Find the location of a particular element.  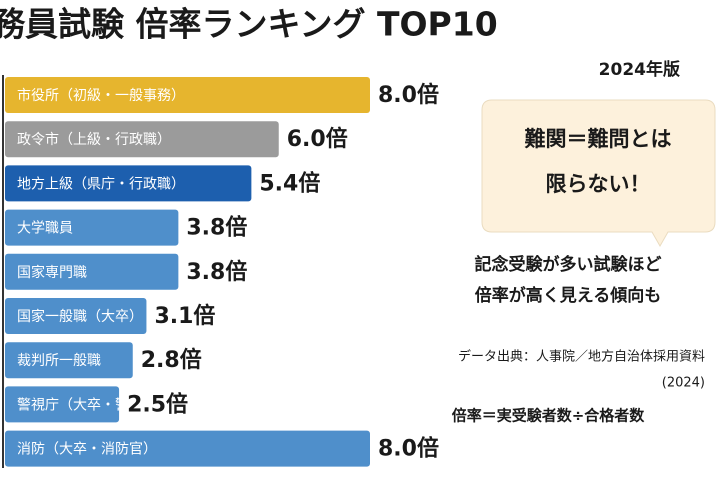

bar-category-label: 市役所（初級・一般事務） is located at coordinates (101, 95).